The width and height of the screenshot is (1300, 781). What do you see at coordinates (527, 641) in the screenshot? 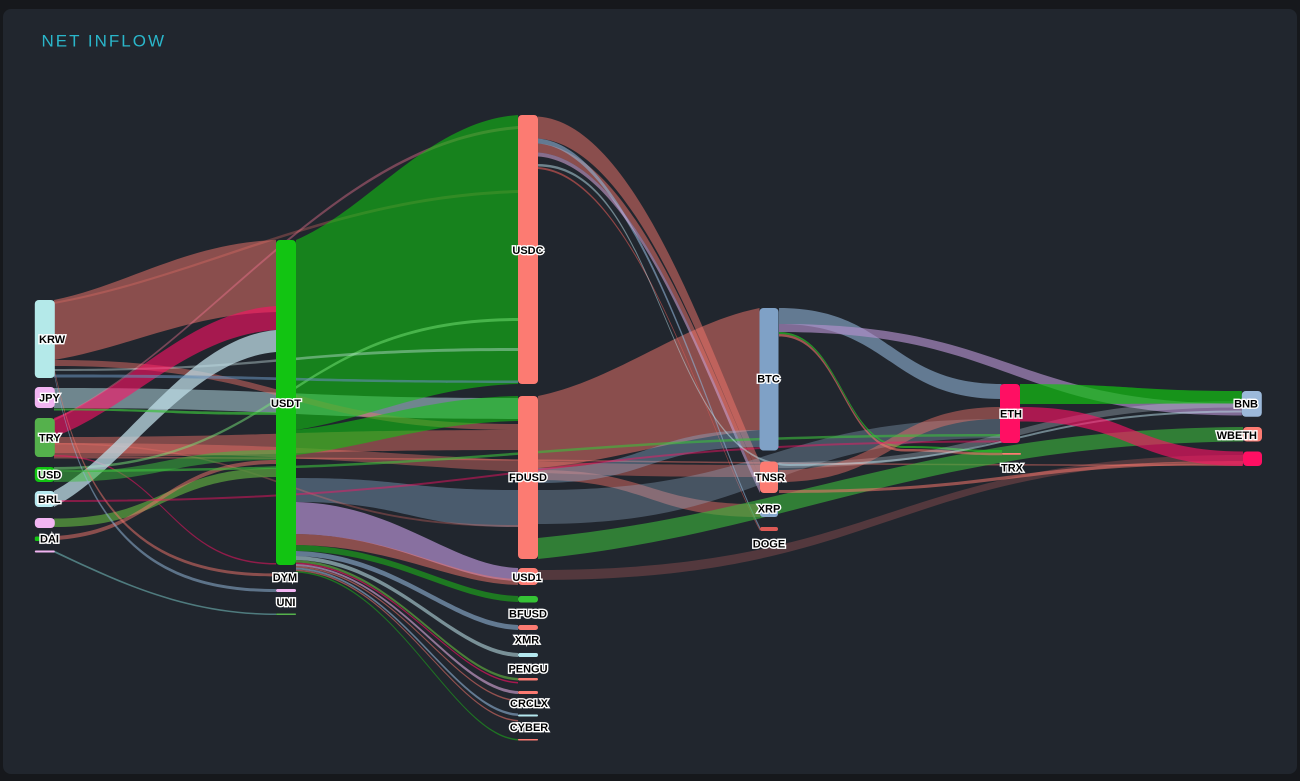
I see `svg-text: XMR` at bounding box center [527, 641].